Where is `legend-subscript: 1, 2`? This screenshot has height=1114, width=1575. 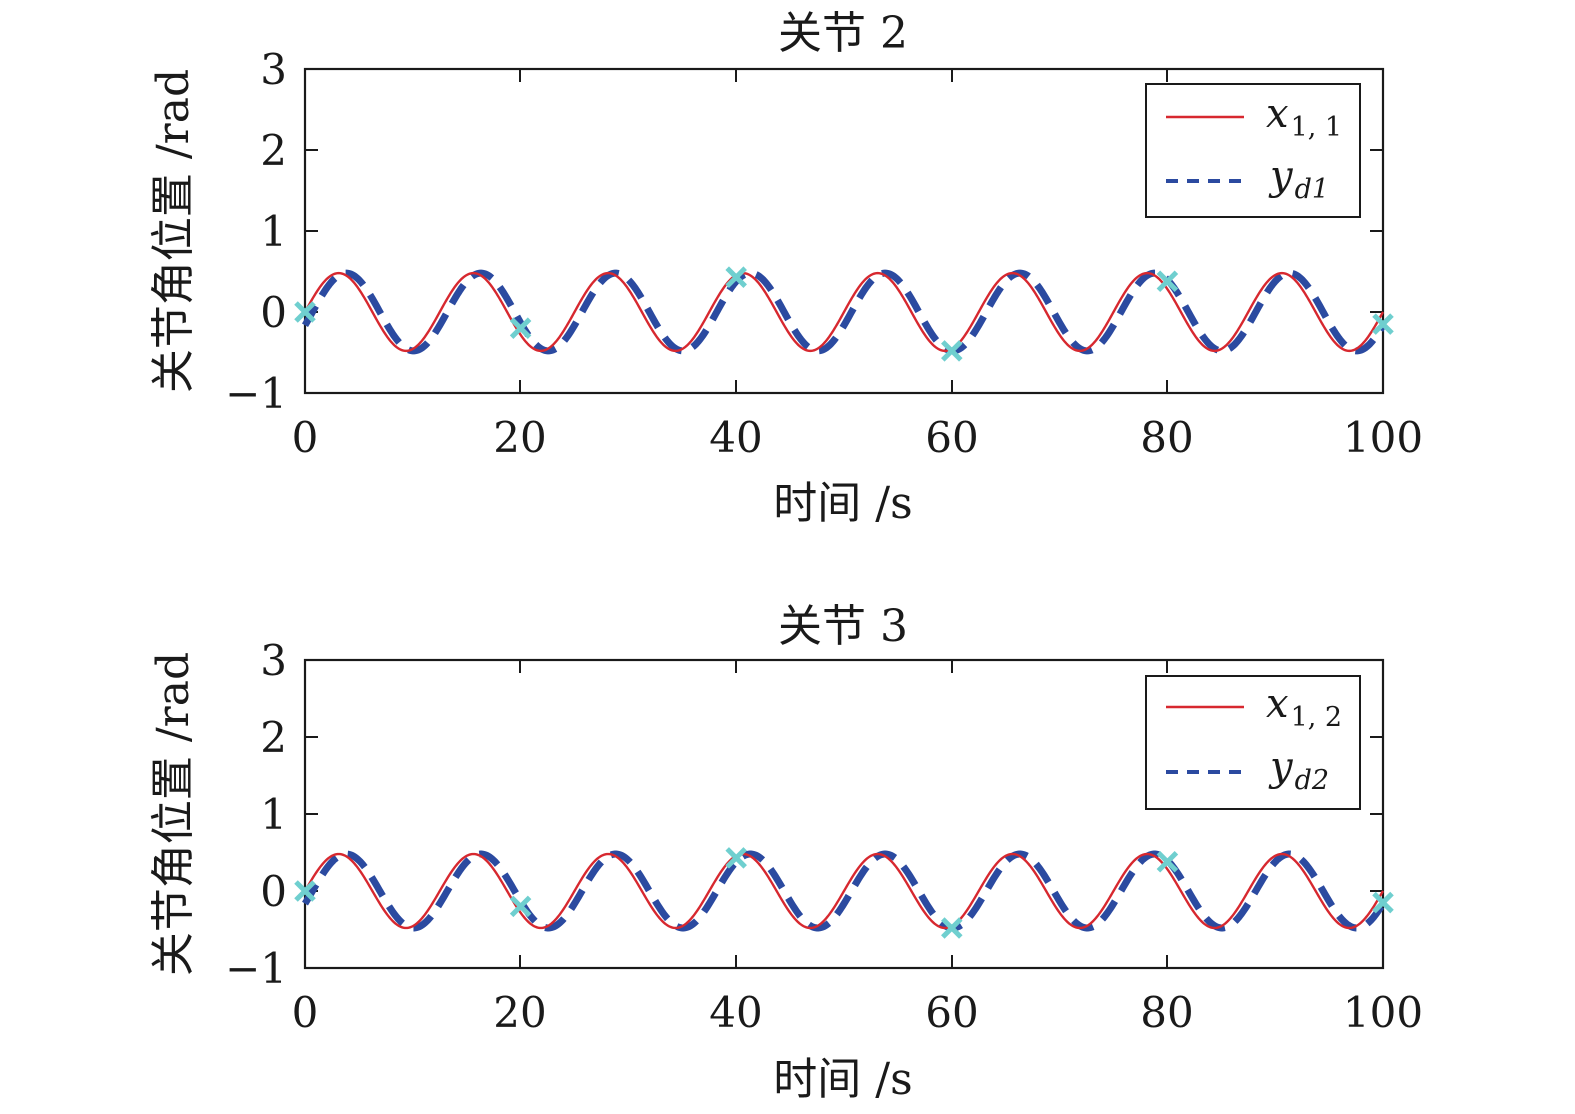
legend-subscript: 1, 2 is located at coordinates (1317, 717).